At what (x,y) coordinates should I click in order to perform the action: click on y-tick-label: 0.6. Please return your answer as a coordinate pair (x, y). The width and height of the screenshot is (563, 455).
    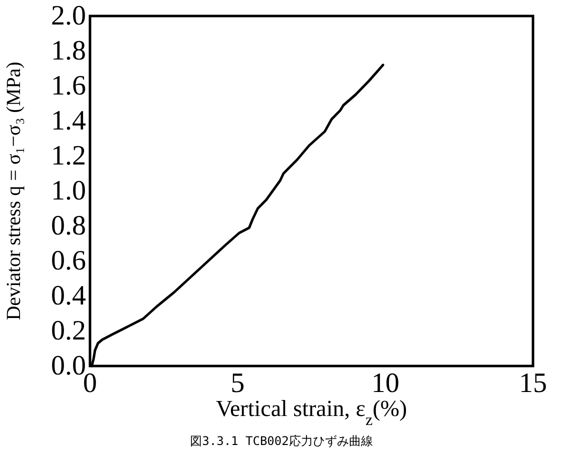
    Looking at the image, I should click on (68, 261).